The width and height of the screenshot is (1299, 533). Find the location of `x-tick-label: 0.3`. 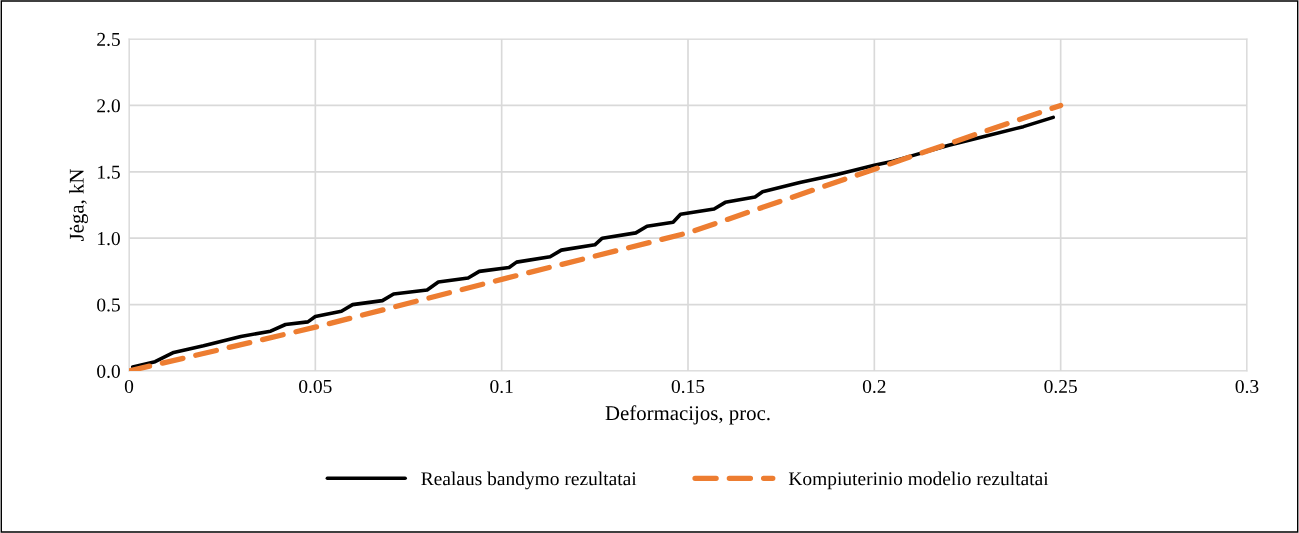

x-tick-label: 0.3 is located at coordinates (1247, 386).